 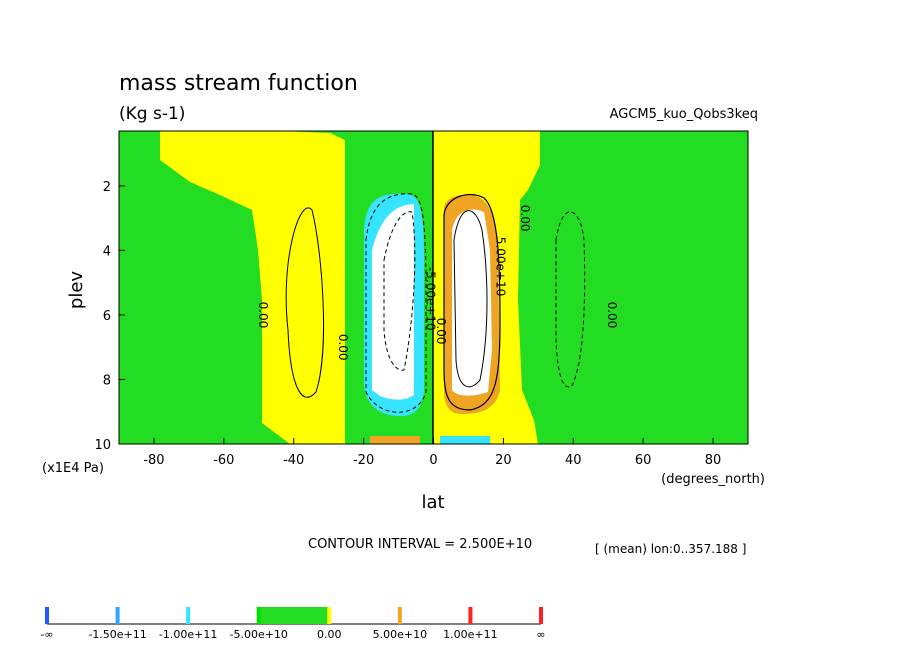 What do you see at coordinates (432, 502) in the screenshot?
I see `x-axis-label: lat` at bounding box center [432, 502].